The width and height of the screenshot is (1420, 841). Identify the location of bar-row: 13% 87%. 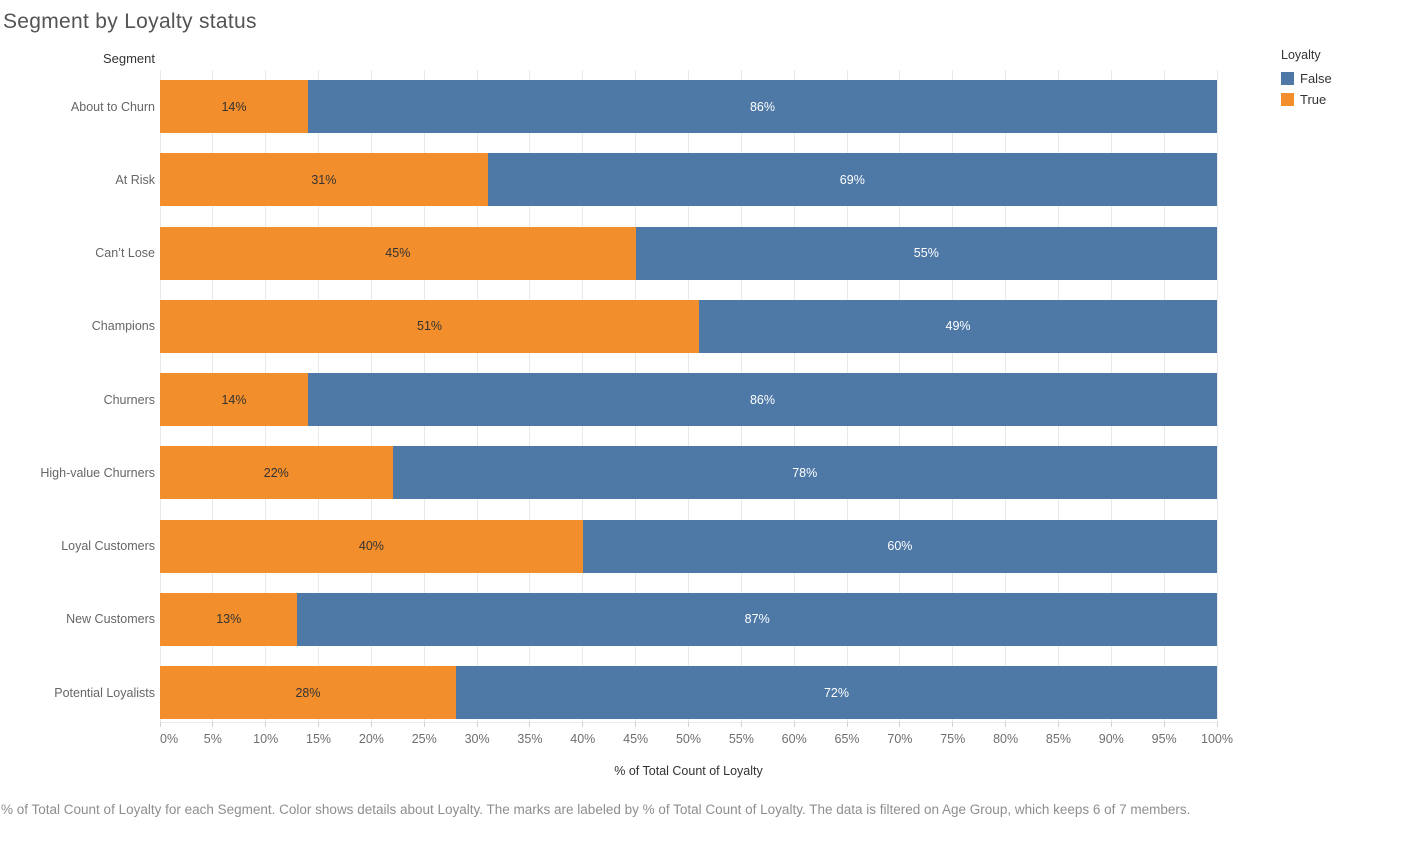
(688, 619).